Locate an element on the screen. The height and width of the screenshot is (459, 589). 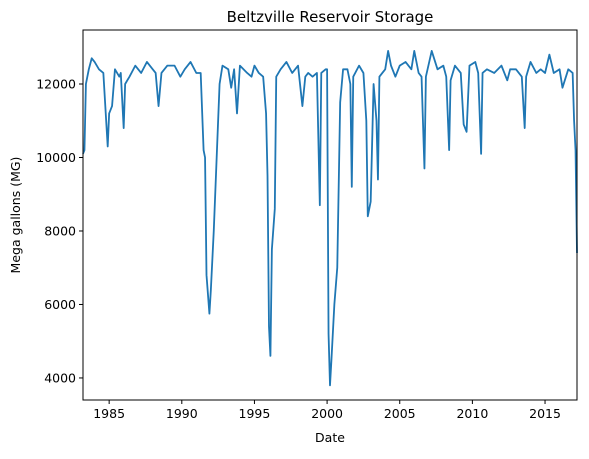
x-tick-label: 2005 is located at coordinates (400, 413).